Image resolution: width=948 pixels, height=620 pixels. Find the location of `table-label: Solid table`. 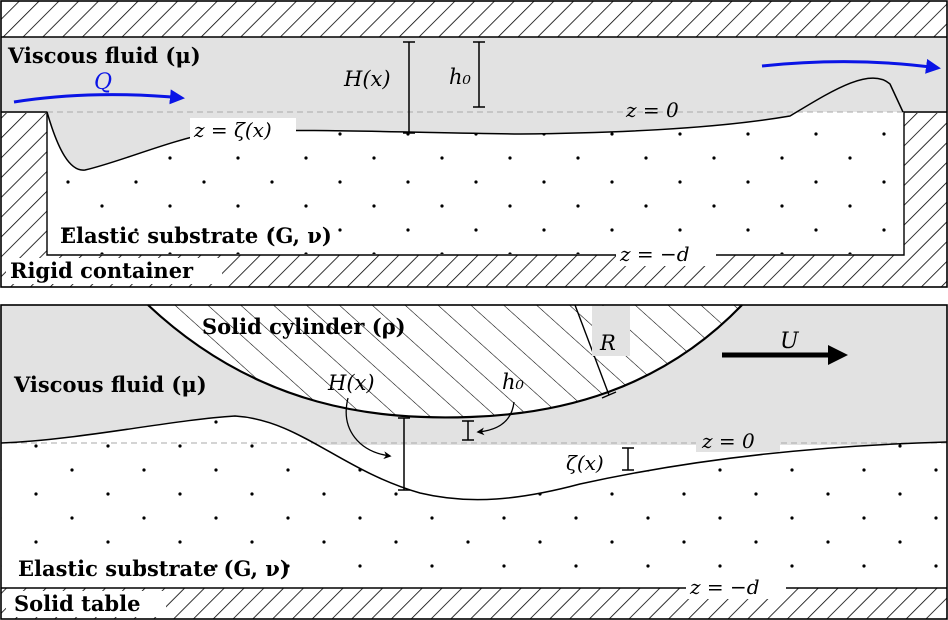

table-label: Solid table is located at coordinates (77, 603).